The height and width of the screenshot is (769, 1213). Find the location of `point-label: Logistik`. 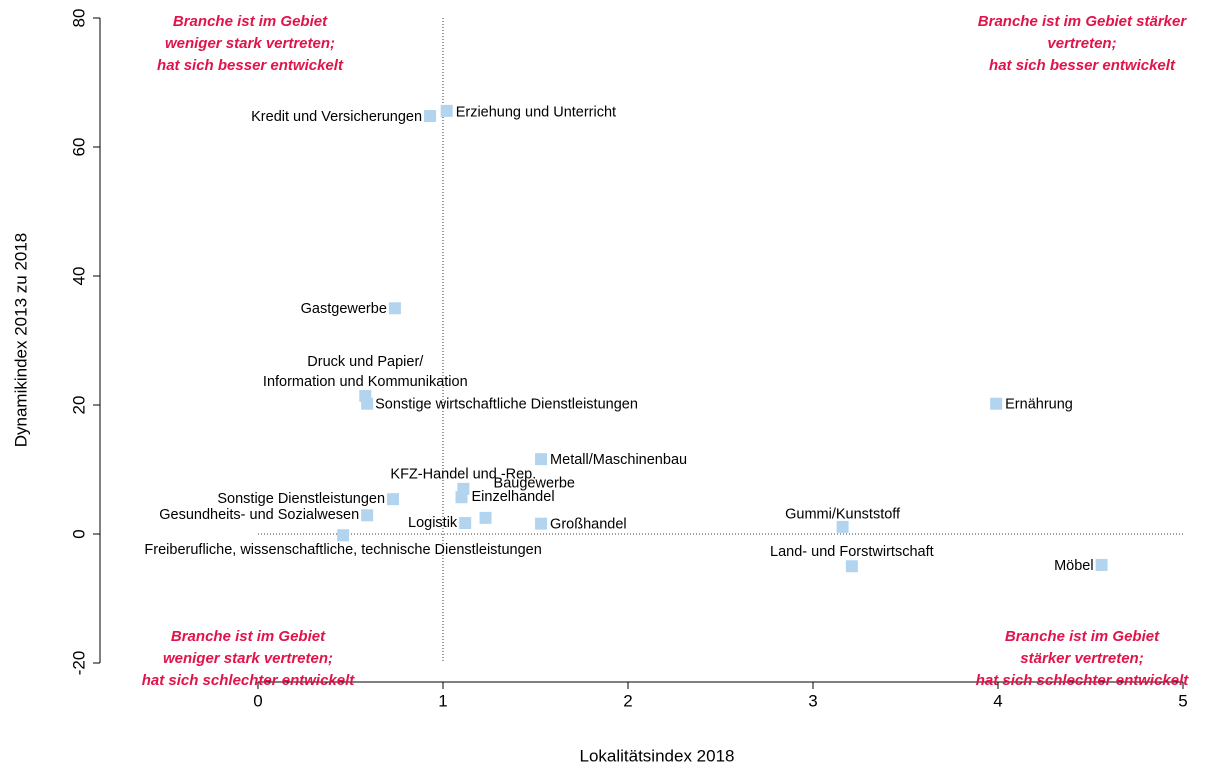

point-label: Logistik is located at coordinates (433, 523).